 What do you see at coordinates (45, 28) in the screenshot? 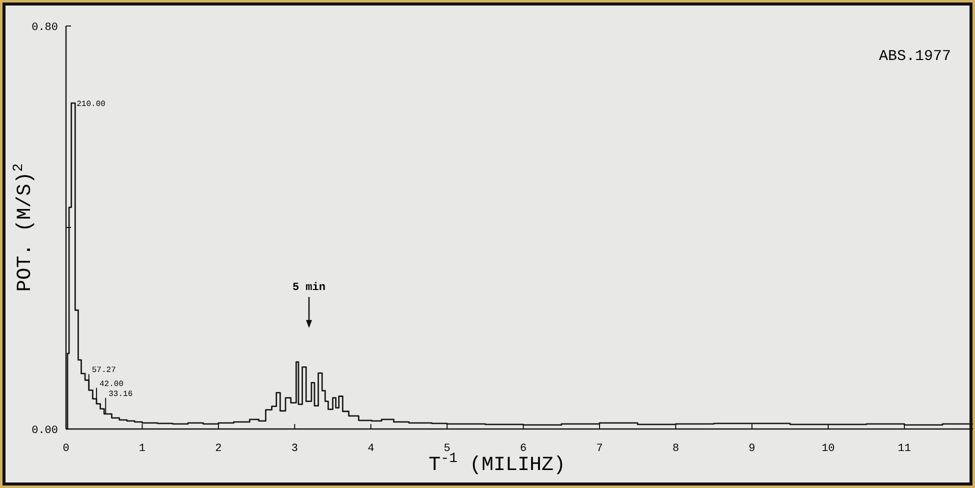
I see `y-tick-label: 0.80` at bounding box center [45, 28].